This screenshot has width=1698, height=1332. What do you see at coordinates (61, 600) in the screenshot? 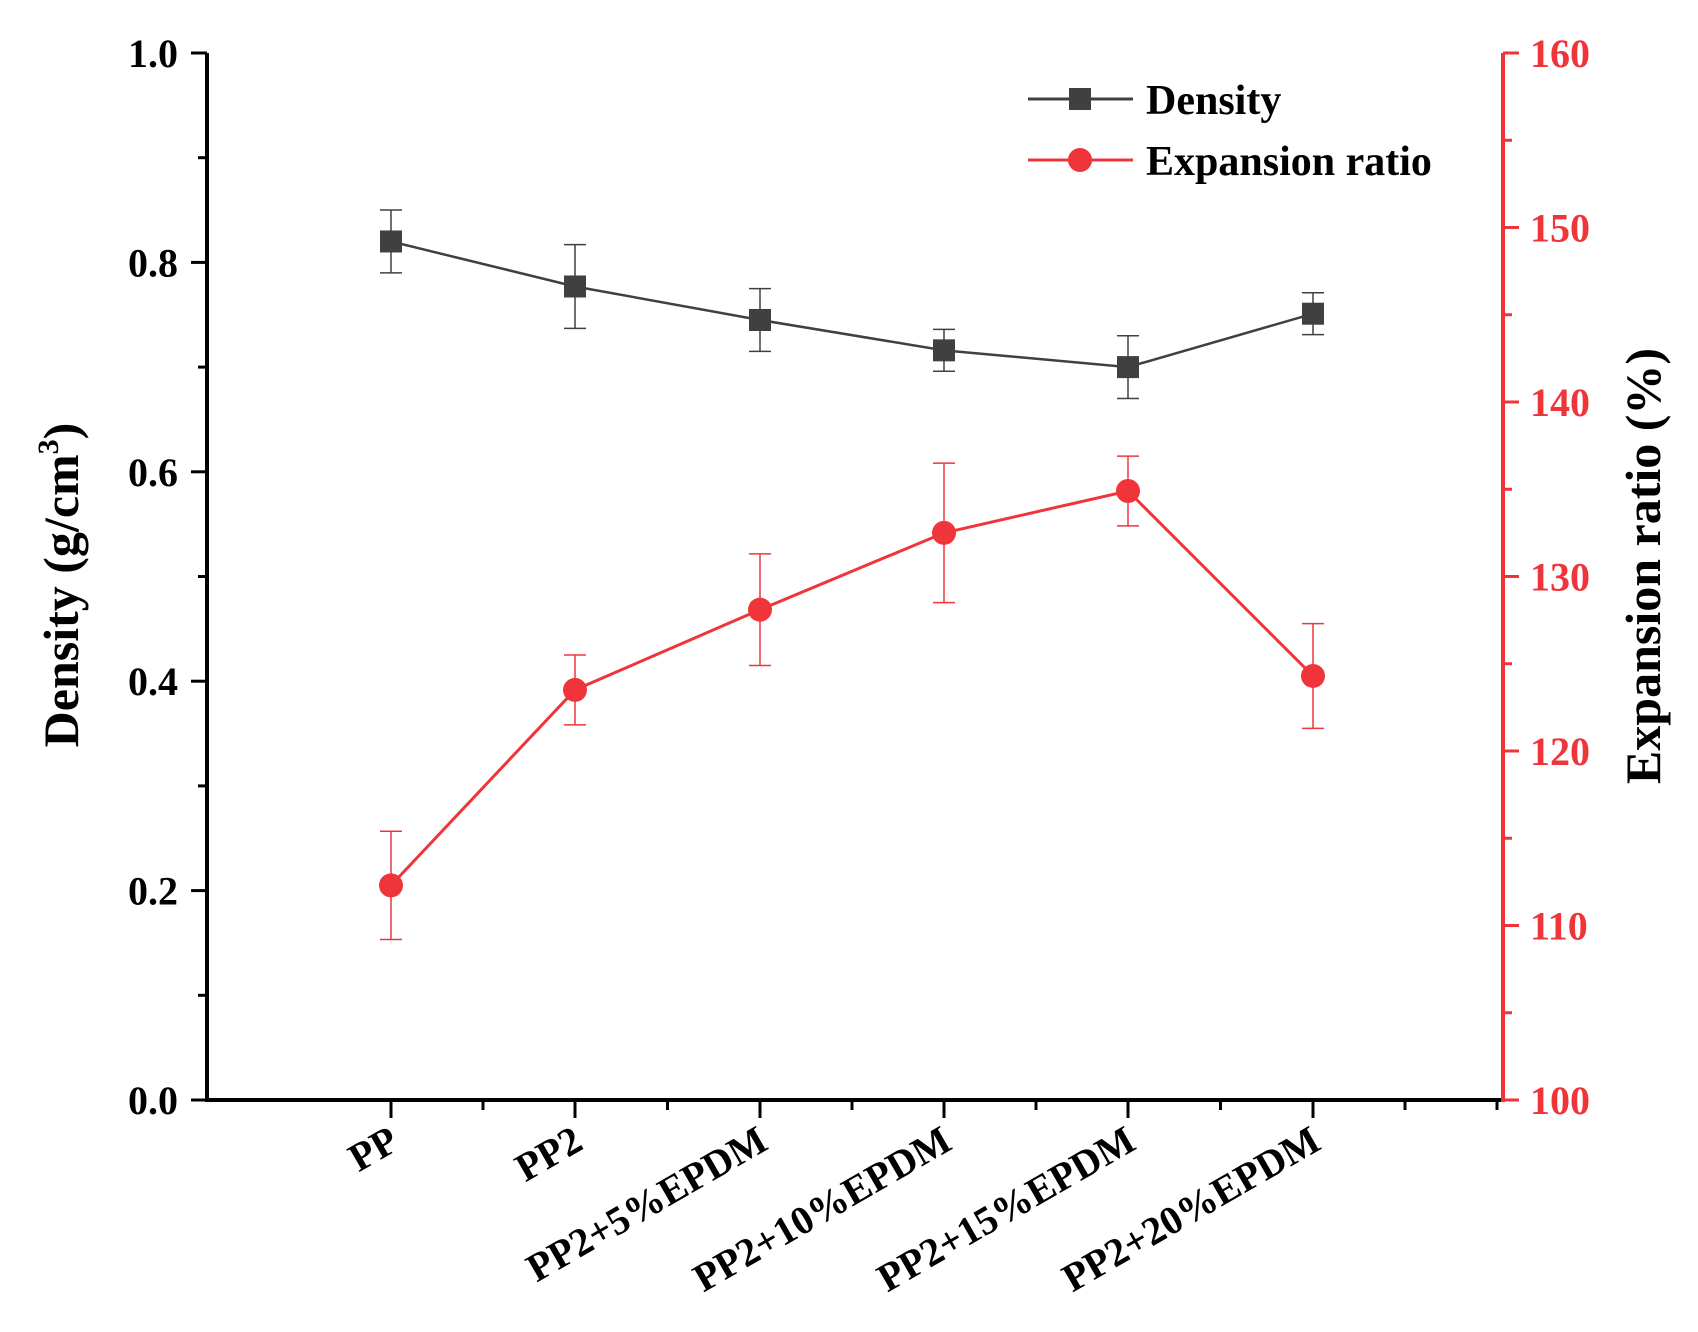
I see `left-axis-title-main: Density (g/cm` at bounding box center [61, 600].